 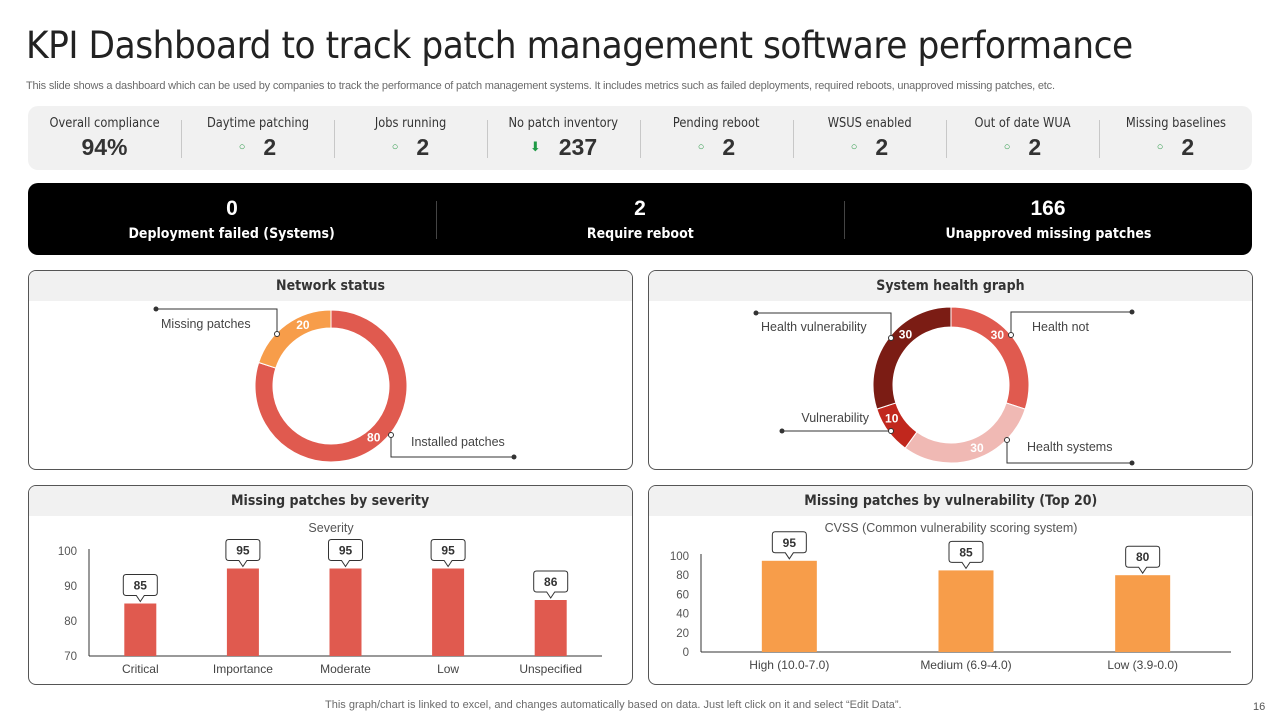 What do you see at coordinates (330, 501) in the screenshot?
I see `panel-title: Missing patches by severity` at bounding box center [330, 501].